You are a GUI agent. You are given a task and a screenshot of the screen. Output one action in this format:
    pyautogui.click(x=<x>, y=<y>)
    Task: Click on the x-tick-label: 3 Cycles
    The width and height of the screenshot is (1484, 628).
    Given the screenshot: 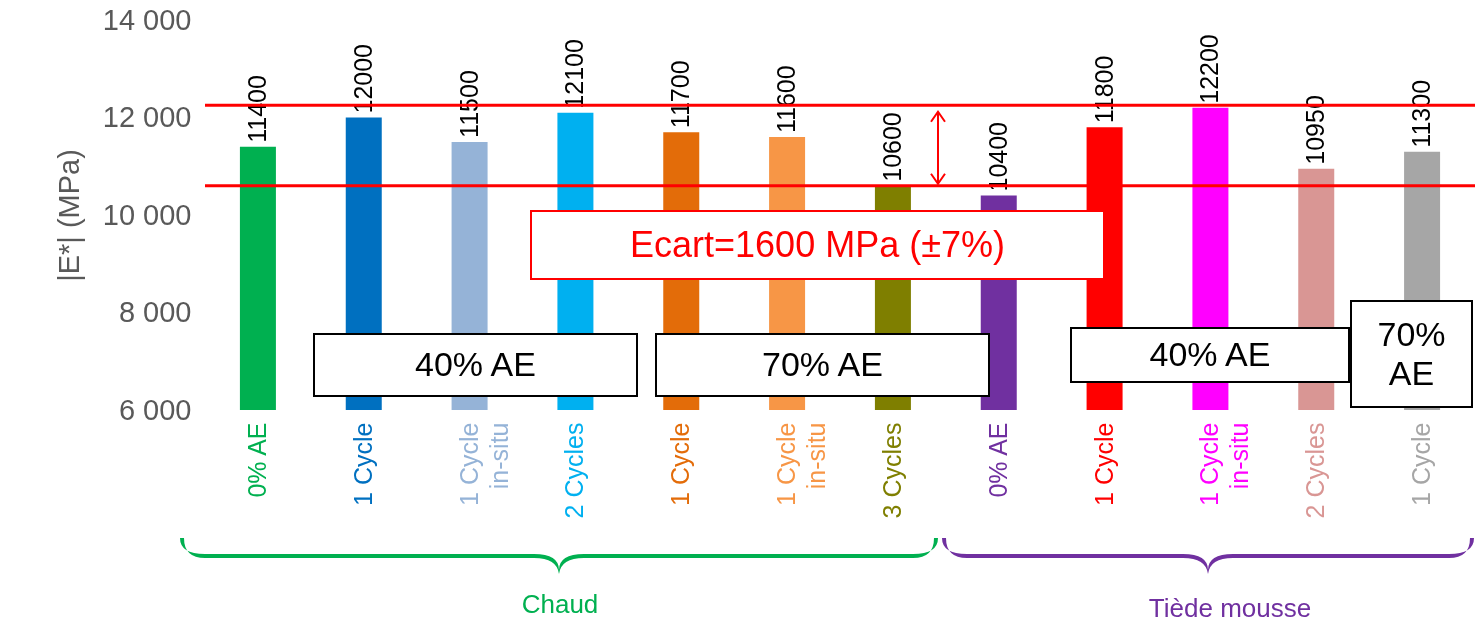 What is the action you would take?
    pyautogui.click(x=891, y=470)
    